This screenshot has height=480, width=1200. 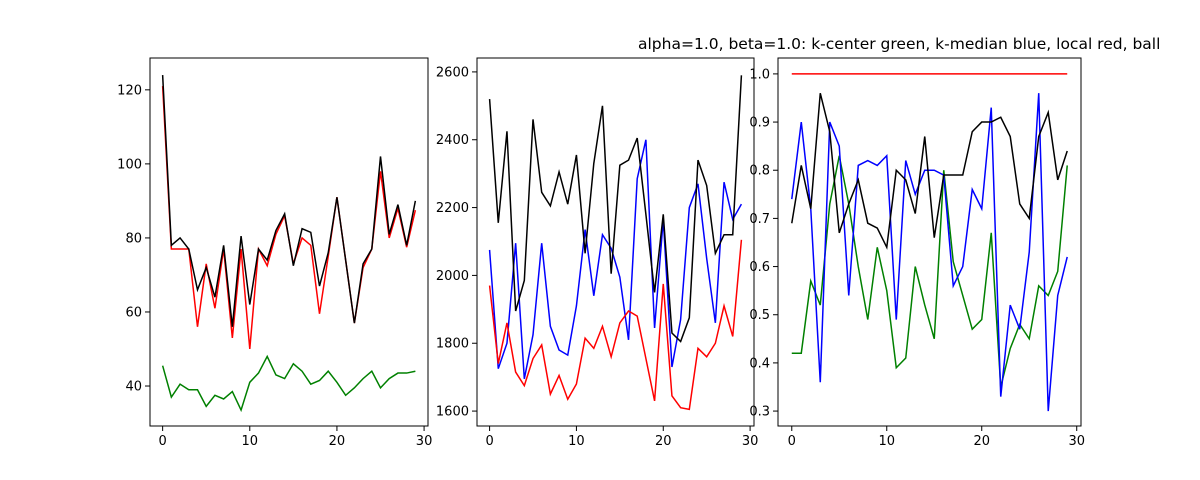 I want to click on y-tick-label: 2400, so click(x=452, y=140).